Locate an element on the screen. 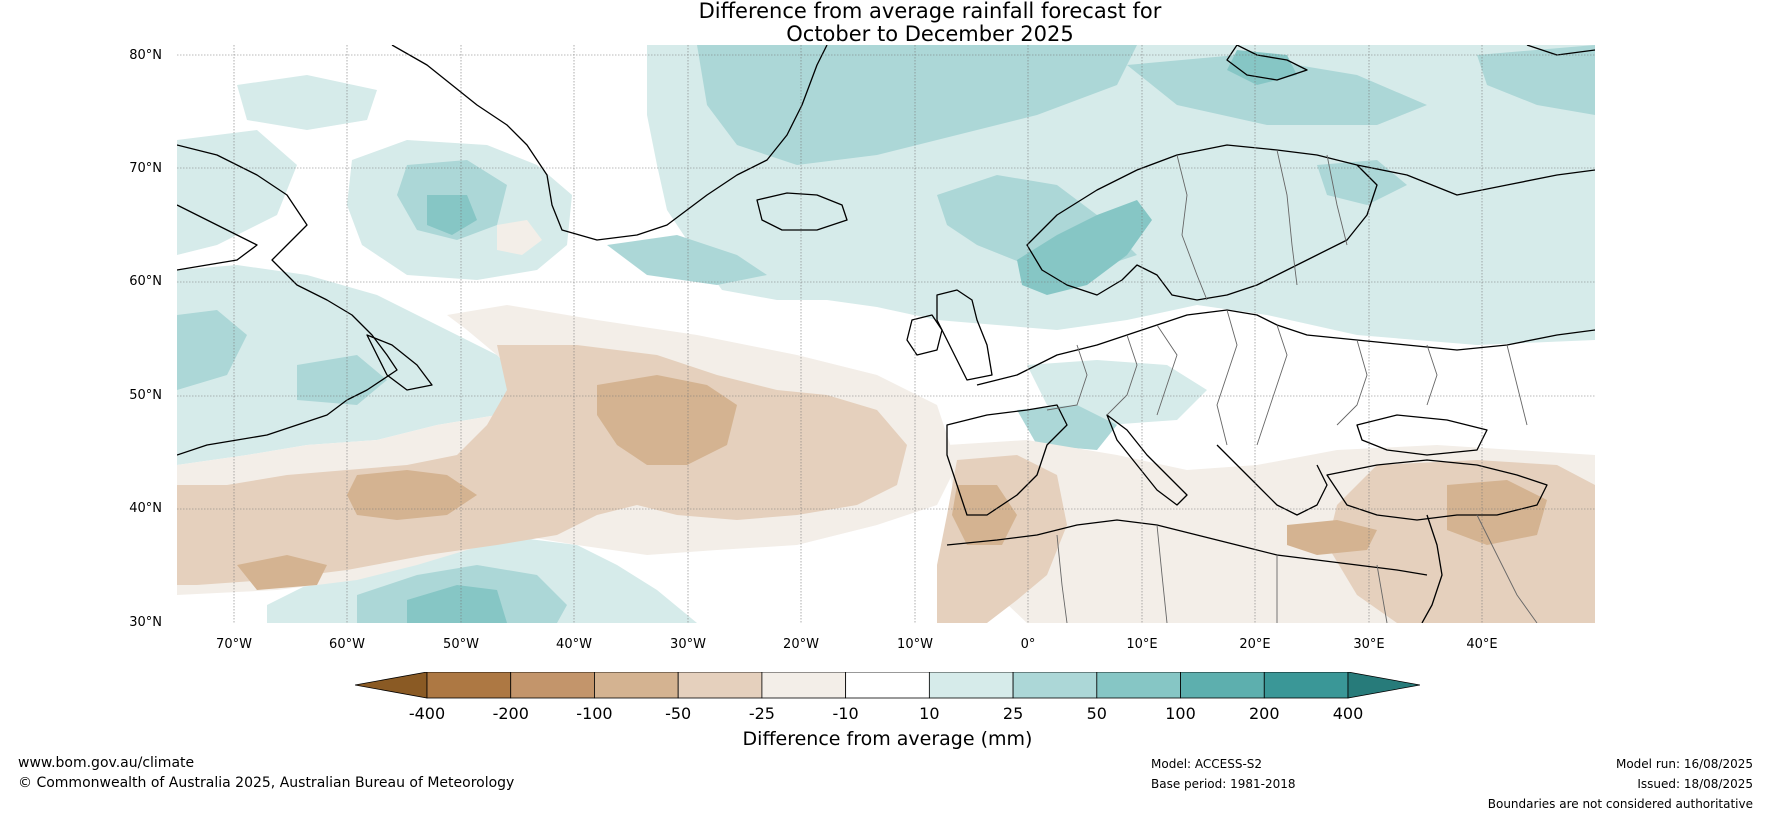  lat-label-40n: 40°N is located at coordinates (145, 508).